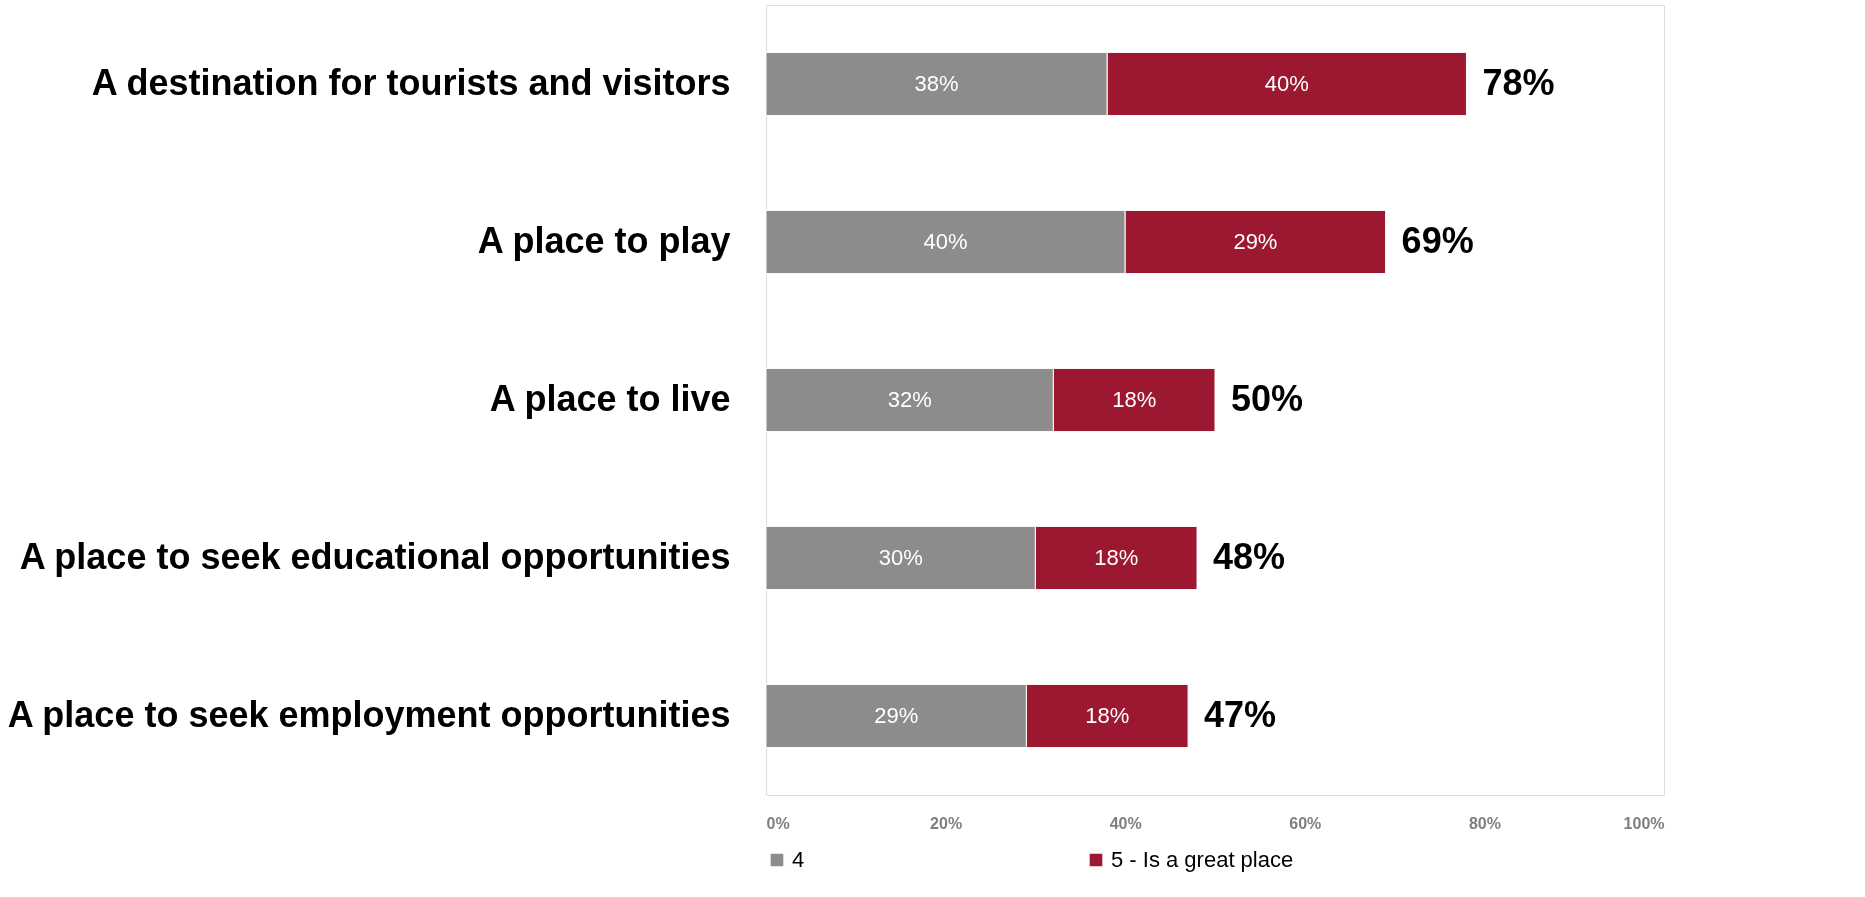  What do you see at coordinates (610, 398) in the screenshot?
I see `y-tick-label: A place to live` at bounding box center [610, 398].